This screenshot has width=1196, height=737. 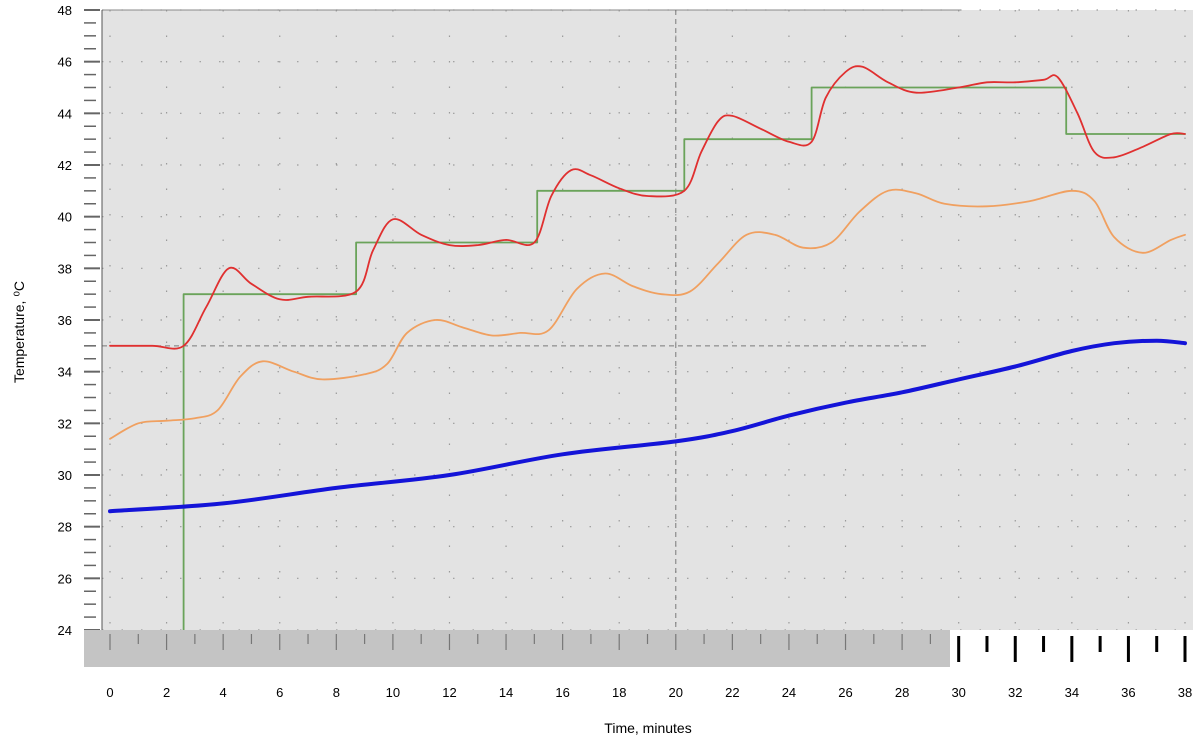 I want to click on y-tick-label: 38, so click(x=65, y=268).